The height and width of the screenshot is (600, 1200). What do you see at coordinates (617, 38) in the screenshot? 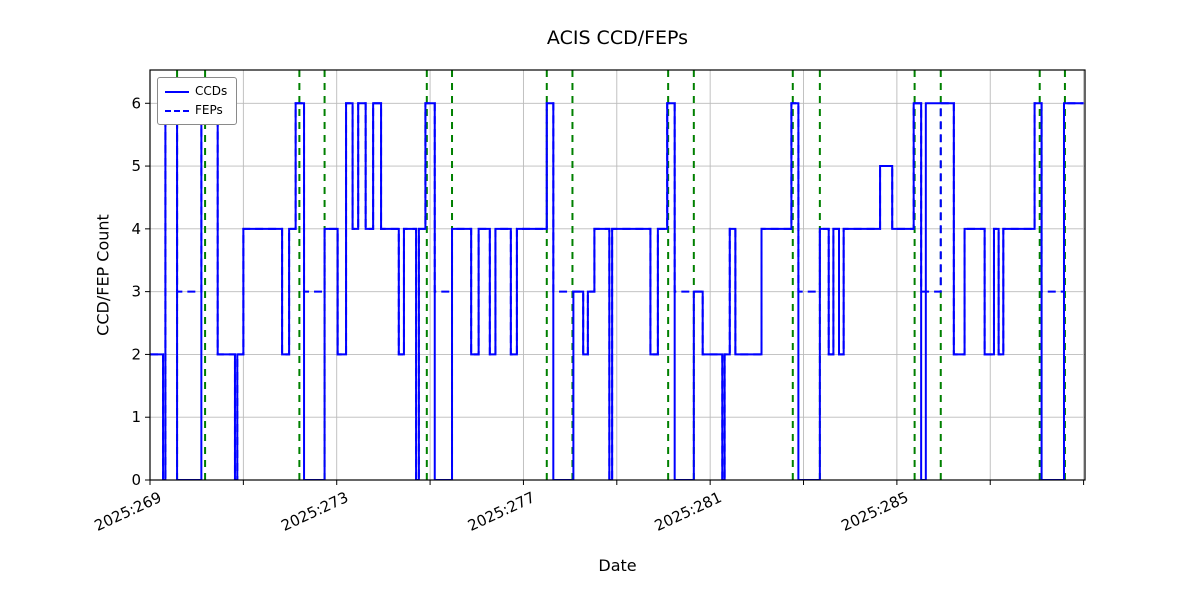
I see `chart-title: ACIS CCD/FEPs` at bounding box center [617, 38].